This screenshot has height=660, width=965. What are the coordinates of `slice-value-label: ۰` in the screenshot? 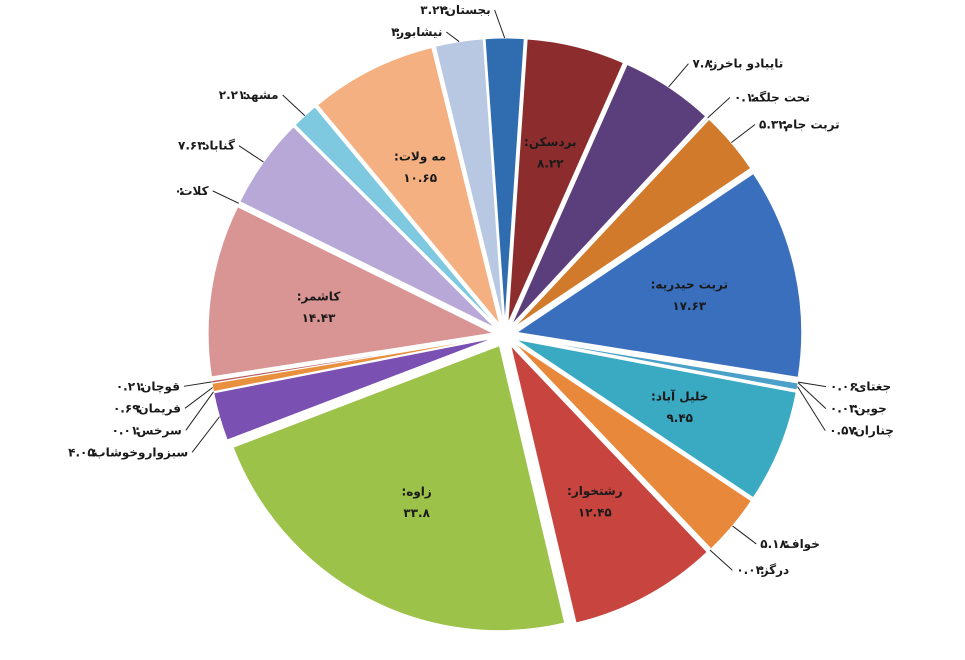 It's located at (177, 190).